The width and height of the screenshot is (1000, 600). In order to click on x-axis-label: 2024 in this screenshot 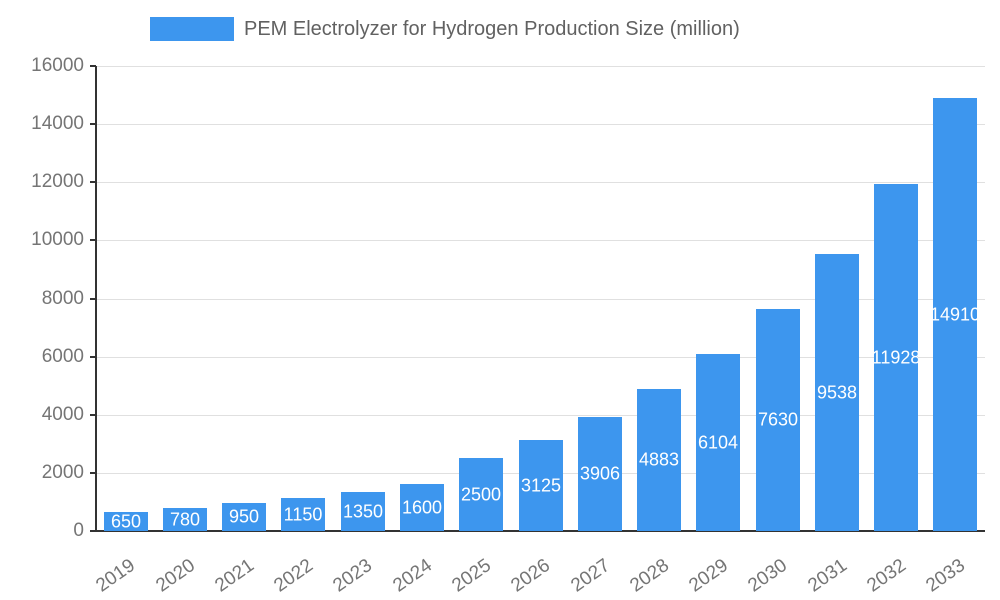, I will do `click(412, 575)`.